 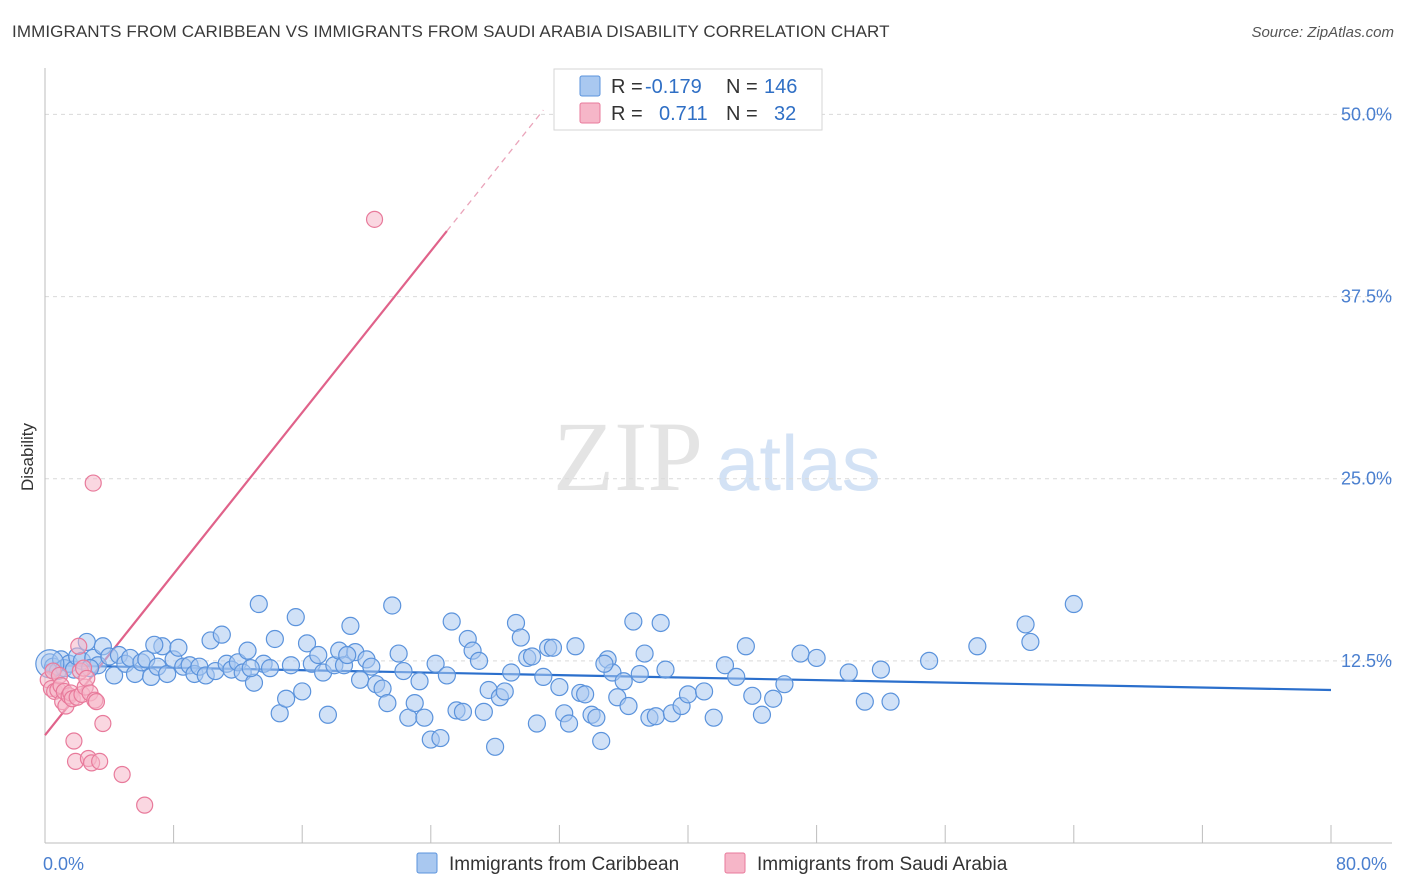 What do you see at coordinates (1361, 864) in the screenshot?
I see `x-tick-max: 80.0%` at bounding box center [1361, 864].